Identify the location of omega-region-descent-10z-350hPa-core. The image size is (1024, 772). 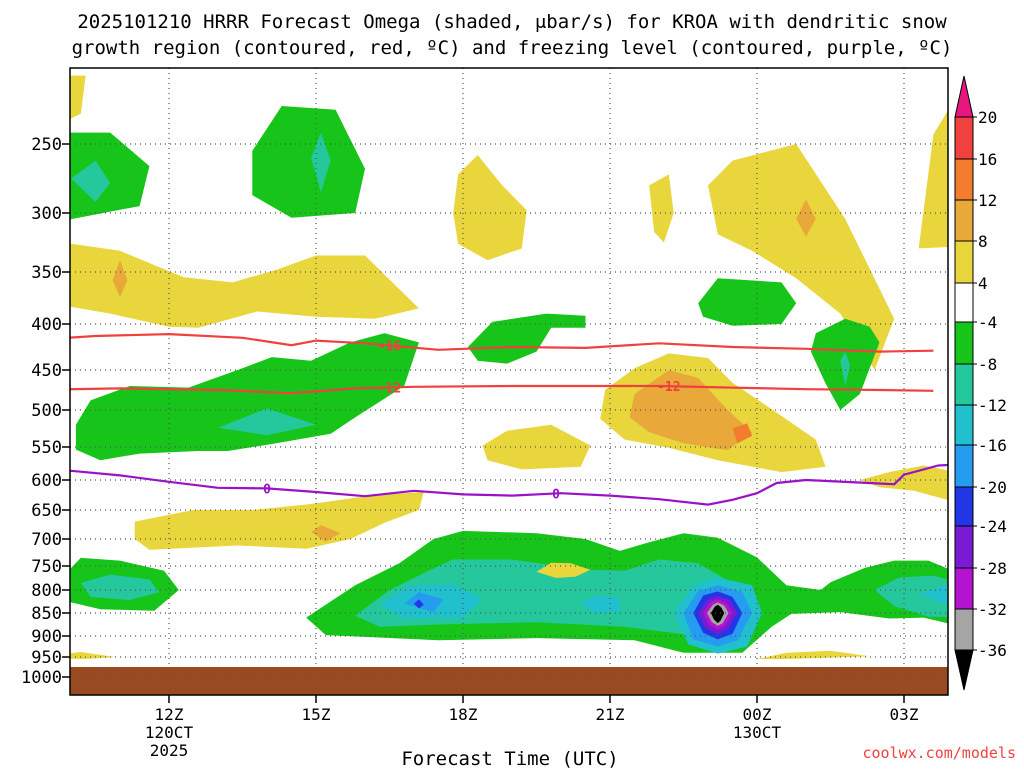
(120, 278).